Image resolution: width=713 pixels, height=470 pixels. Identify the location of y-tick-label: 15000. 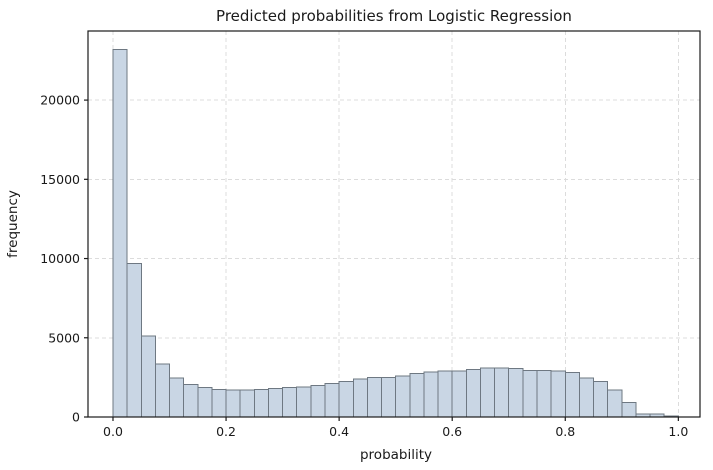
(60, 179).